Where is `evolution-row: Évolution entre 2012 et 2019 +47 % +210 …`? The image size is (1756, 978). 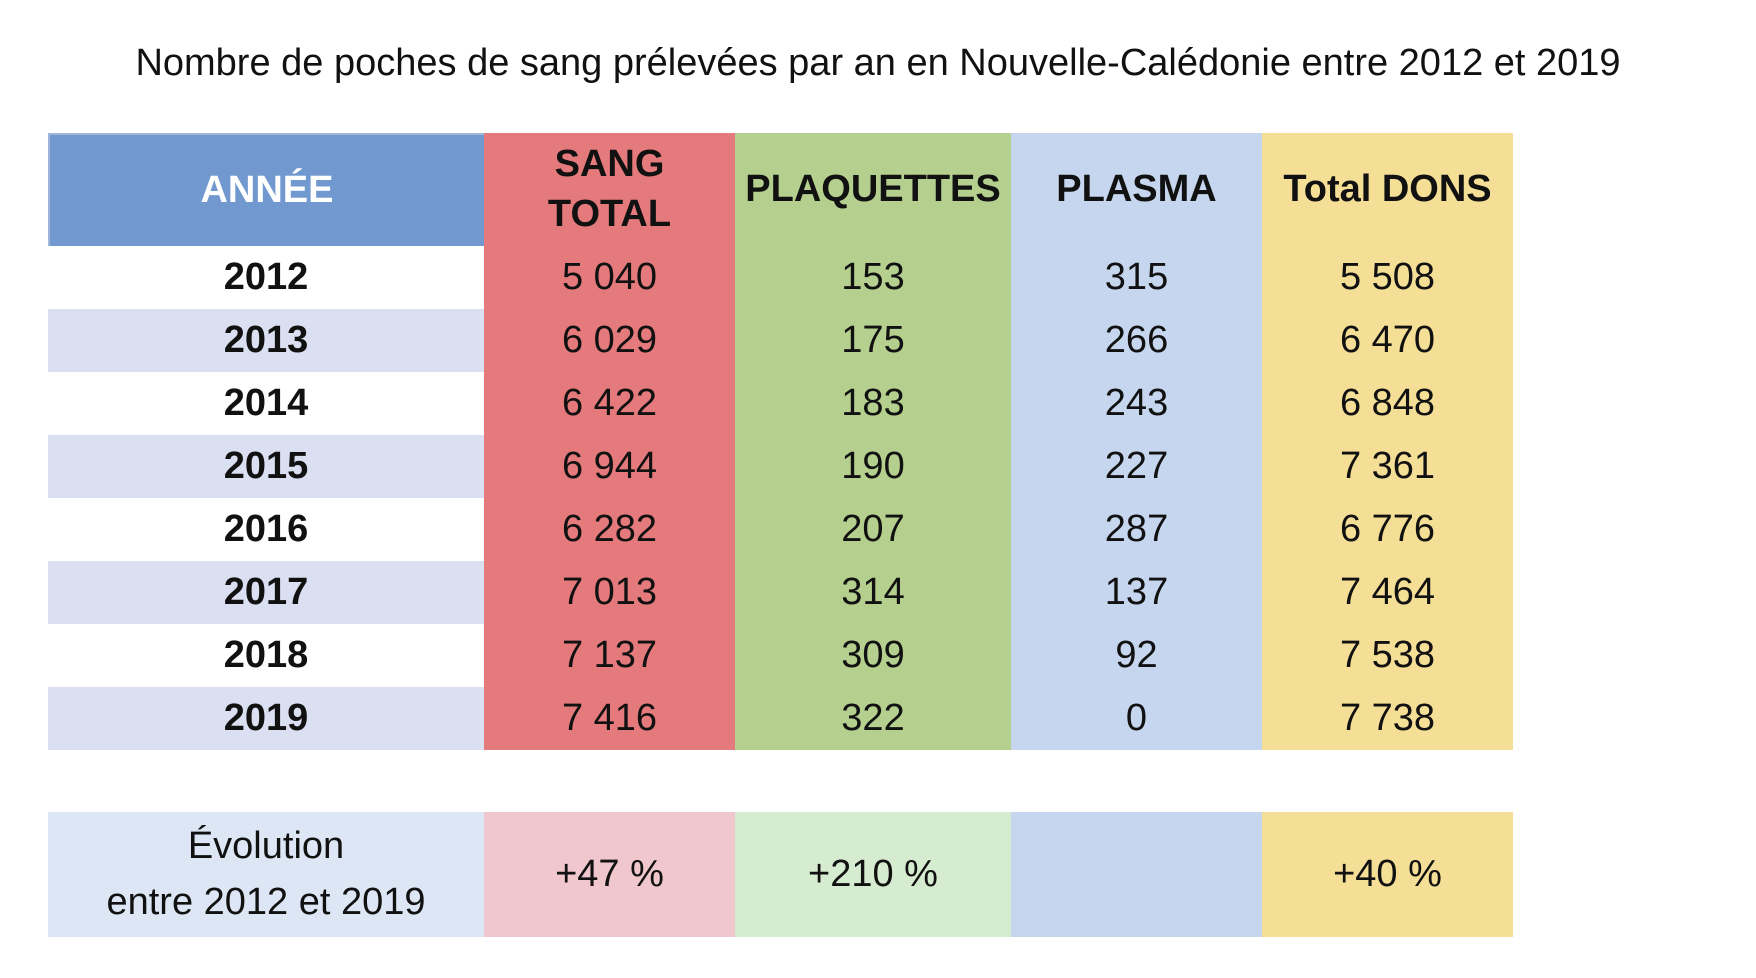 evolution-row: Évolution entre 2012 et 2019 +47 % +210 … is located at coordinates (780, 874).